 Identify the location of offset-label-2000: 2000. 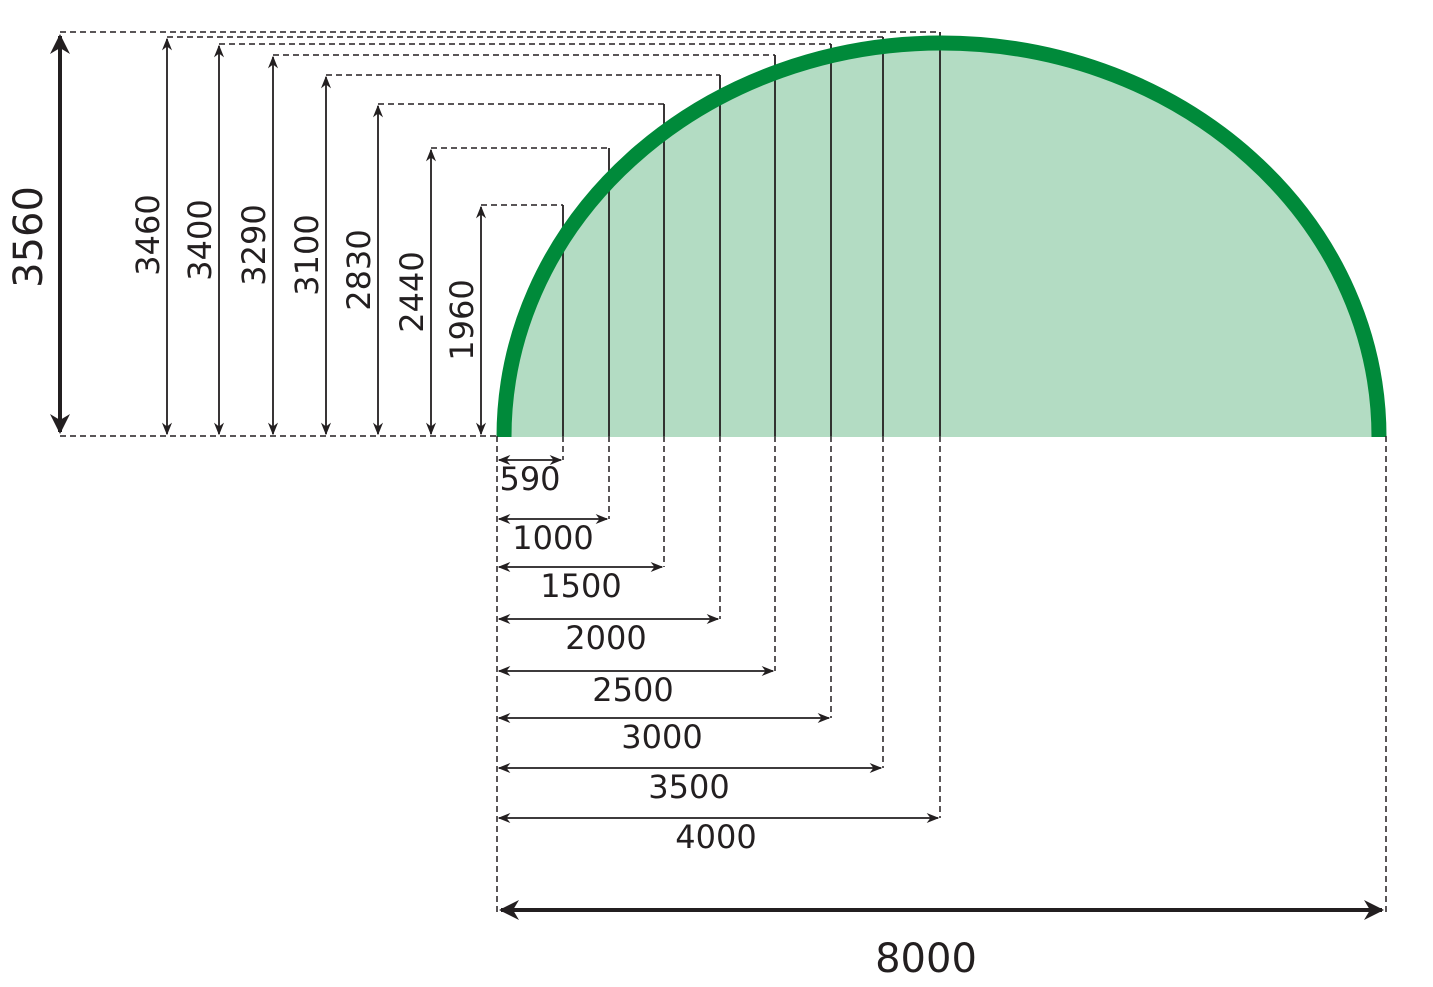
(605, 638).